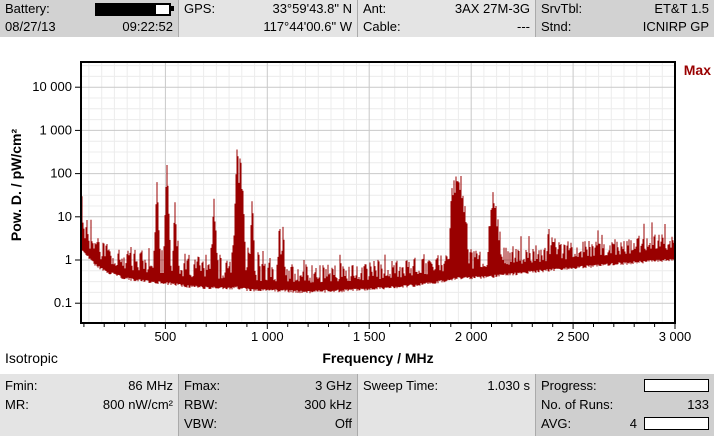 The image size is (714, 436). What do you see at coordinates (624, 405) in the screenshot?
I see `progress-runs-avg-cell: Progress: No. of Runs: 133 AVG: 4` at bounding box center [624, 405].